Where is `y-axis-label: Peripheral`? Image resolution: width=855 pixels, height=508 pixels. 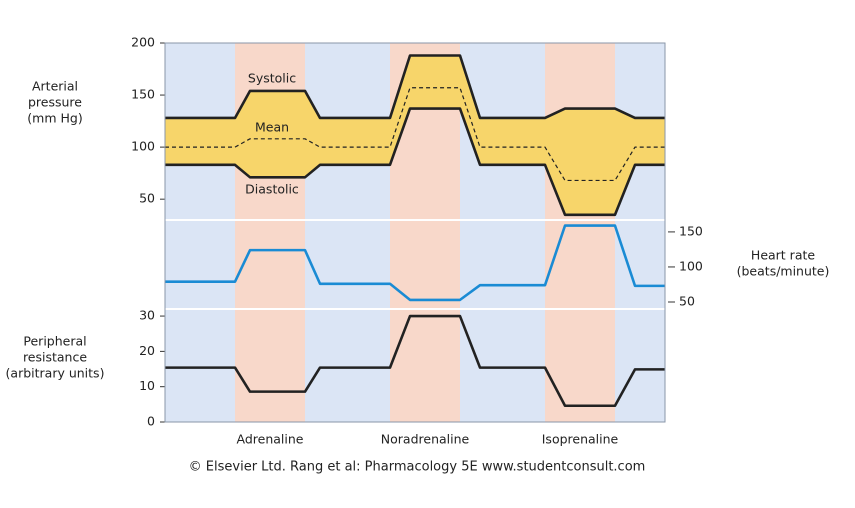 y-axis-label: Peripheral is located at coordinates (54, 341).